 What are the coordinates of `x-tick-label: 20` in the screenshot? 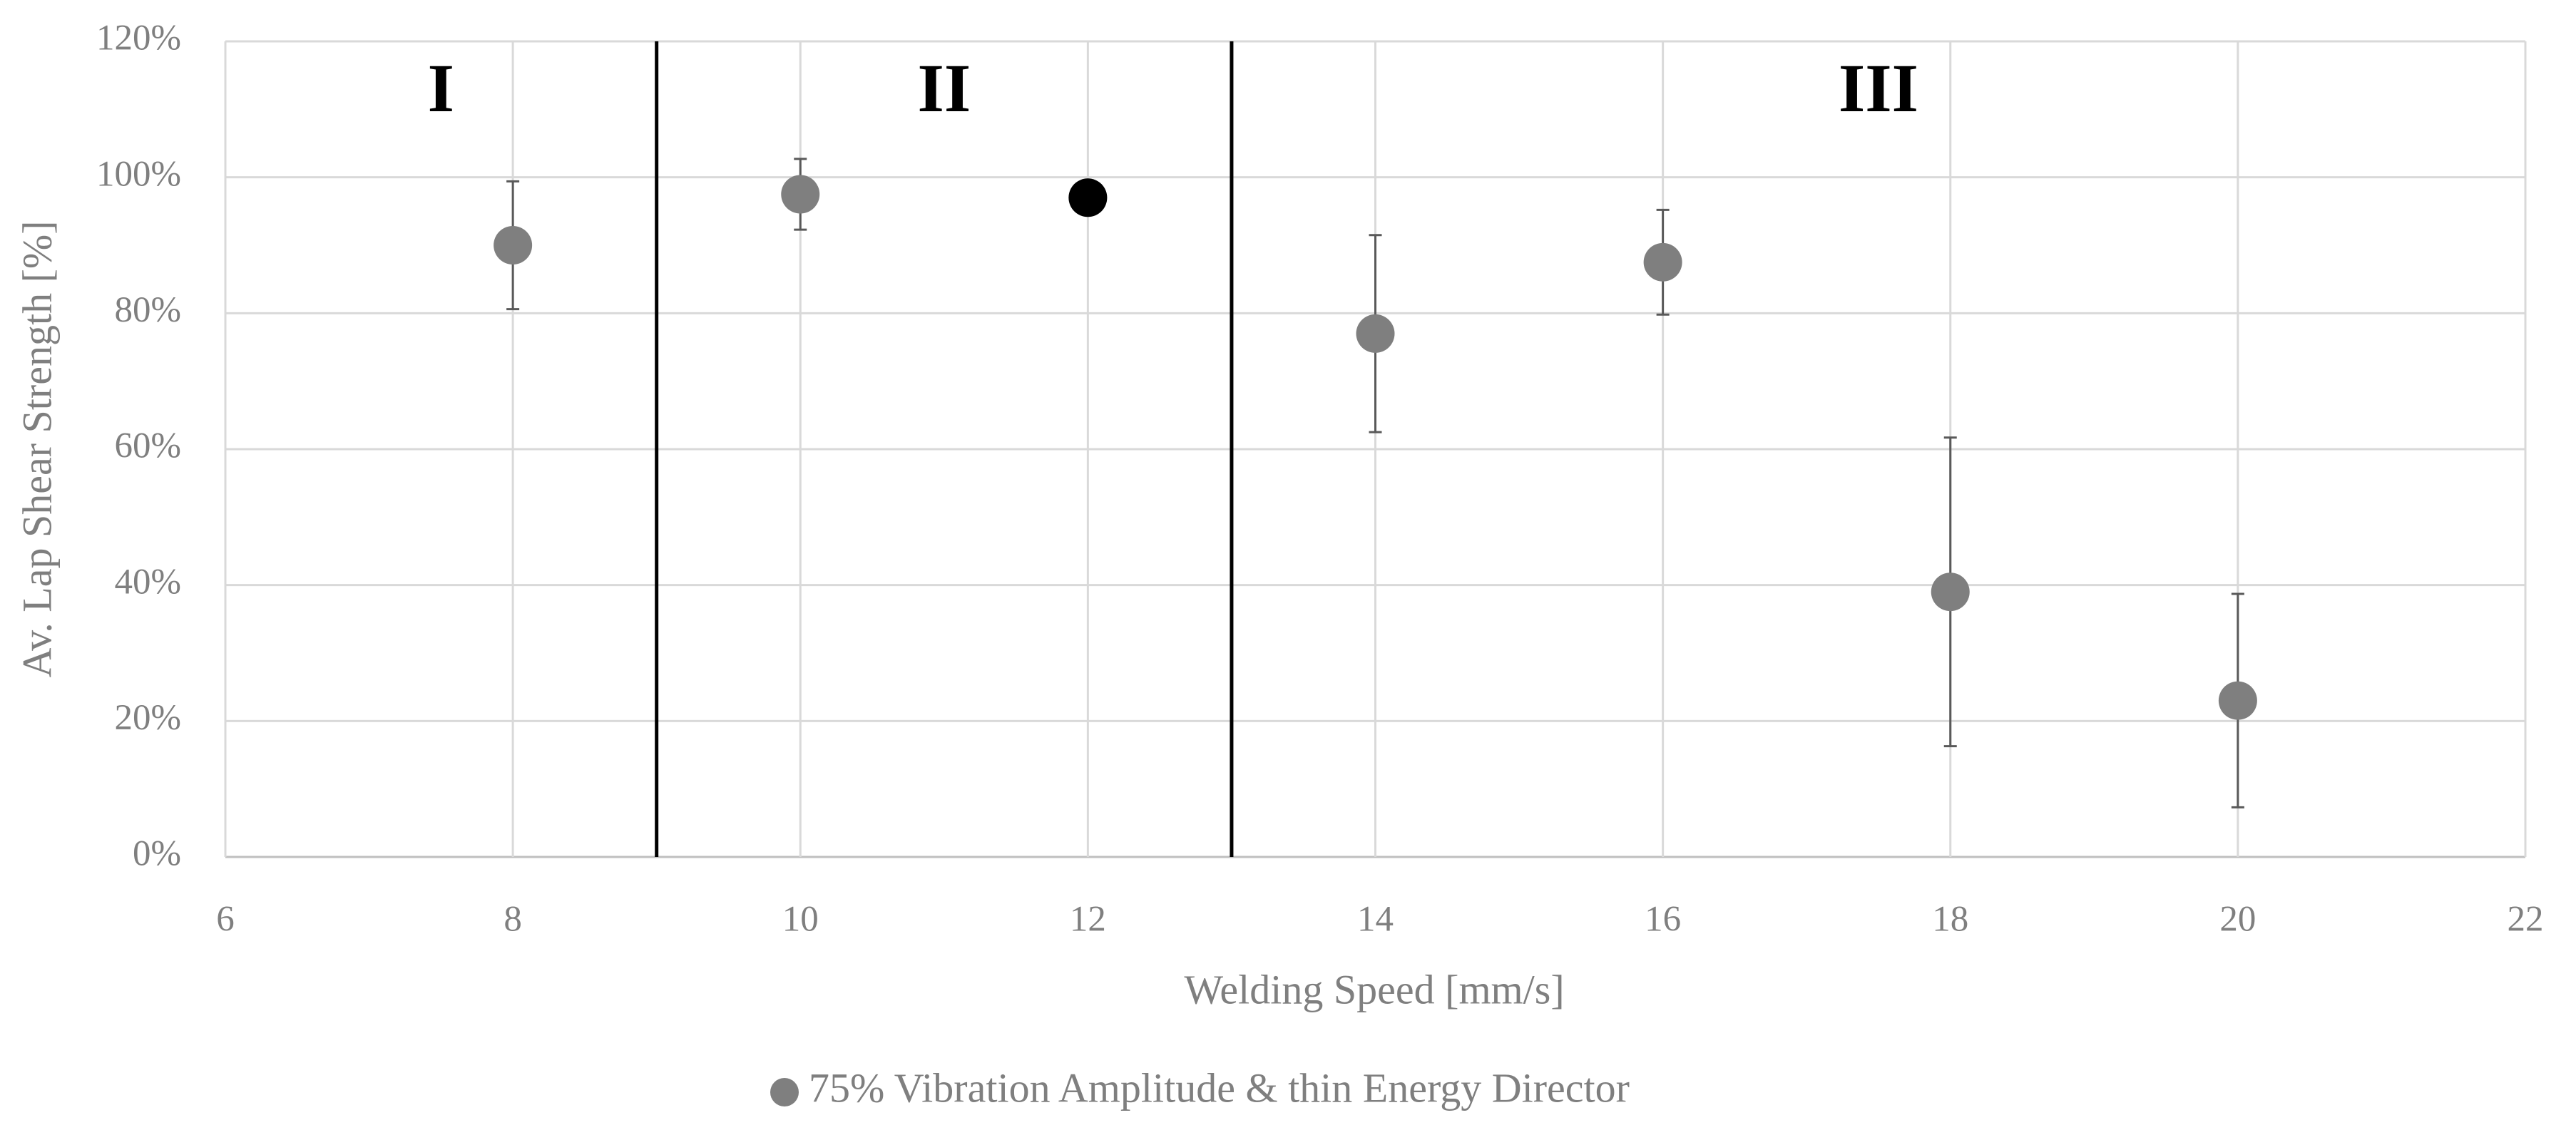 It's located at (2237, 920).